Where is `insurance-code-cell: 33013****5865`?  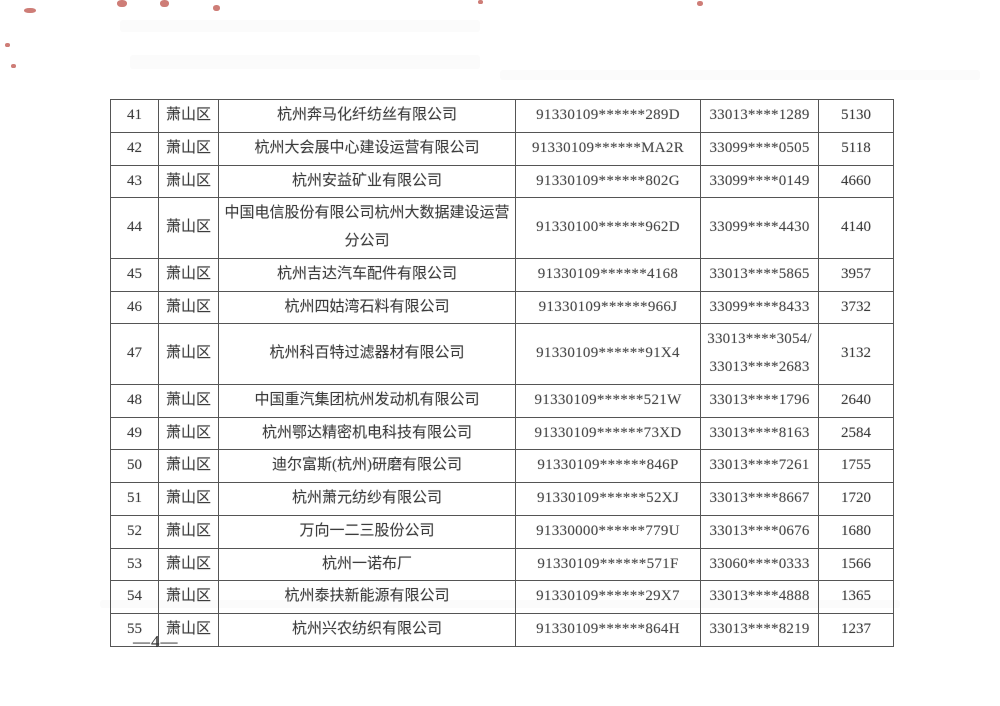 insurance-code-cell: 33013****5865 is located at coordinates (759, 274).